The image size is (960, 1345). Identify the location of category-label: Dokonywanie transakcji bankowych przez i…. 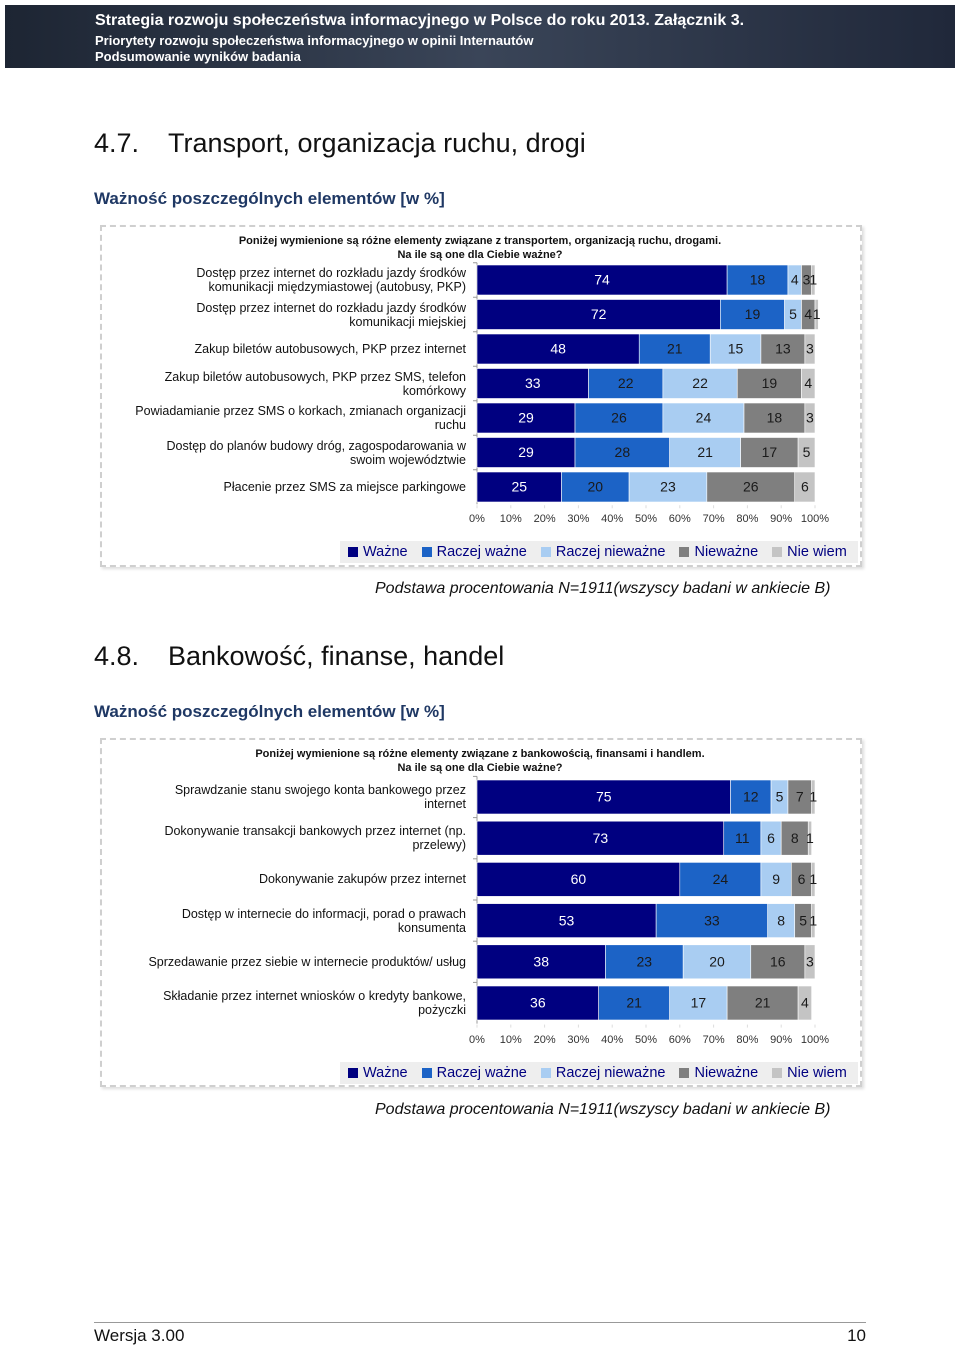
(315, 838).